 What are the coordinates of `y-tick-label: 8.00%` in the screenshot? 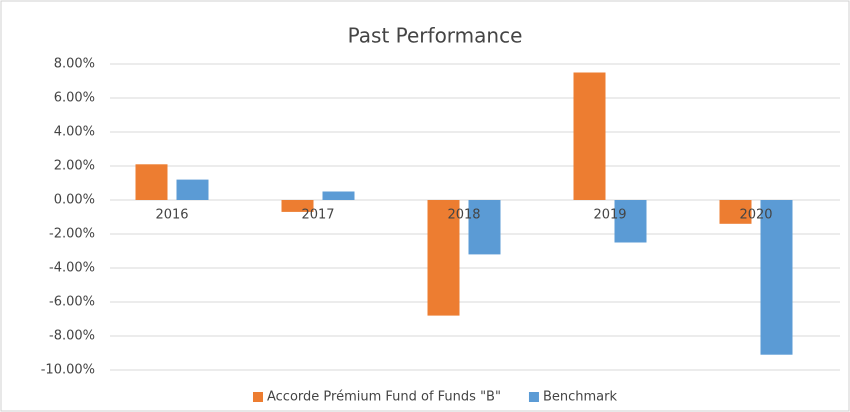 It's located at (74, 64).